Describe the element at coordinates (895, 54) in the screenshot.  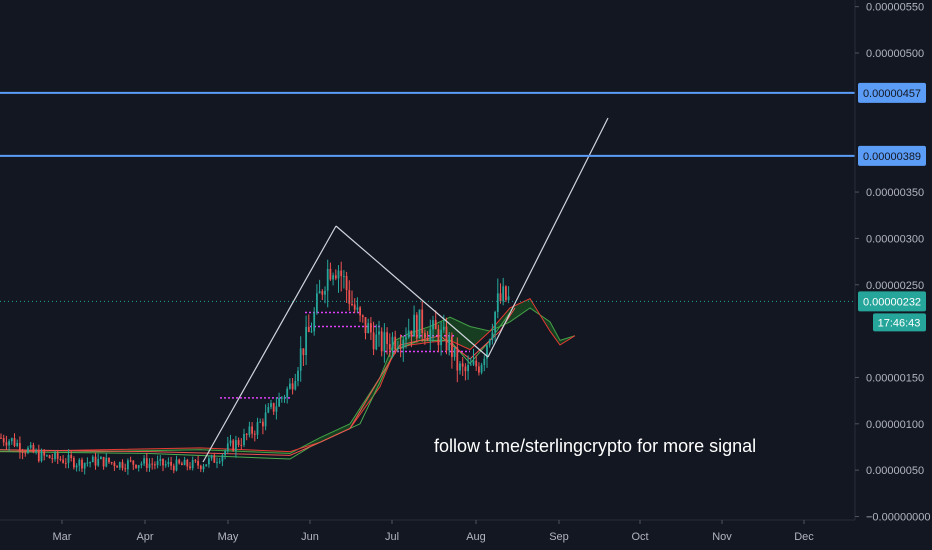
I see `y-tick-label: 0.00000500` at that location.